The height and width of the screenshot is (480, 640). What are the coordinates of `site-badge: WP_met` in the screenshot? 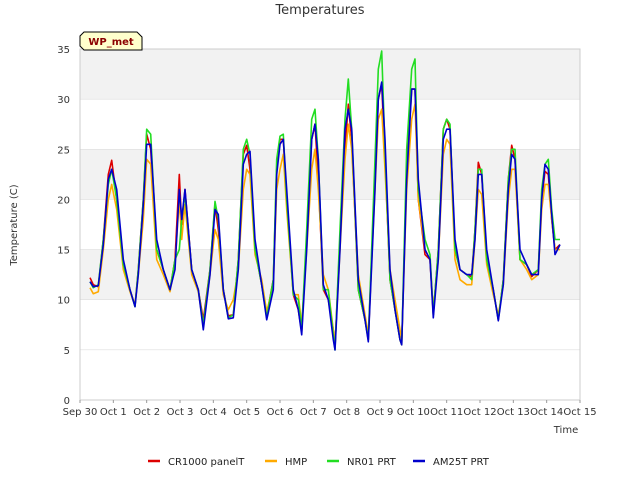 It's located at (111, 41).